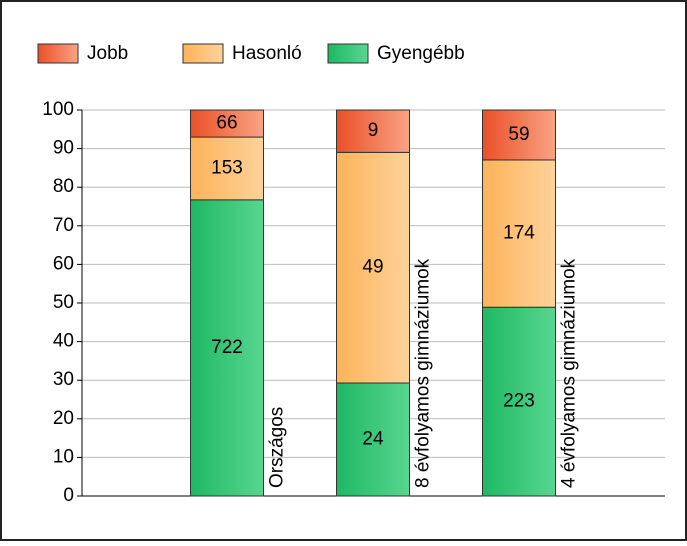 Image resolution: width=687 pixels, height=546 pixels. I want to click on data-label: 9, so click(373, 130).